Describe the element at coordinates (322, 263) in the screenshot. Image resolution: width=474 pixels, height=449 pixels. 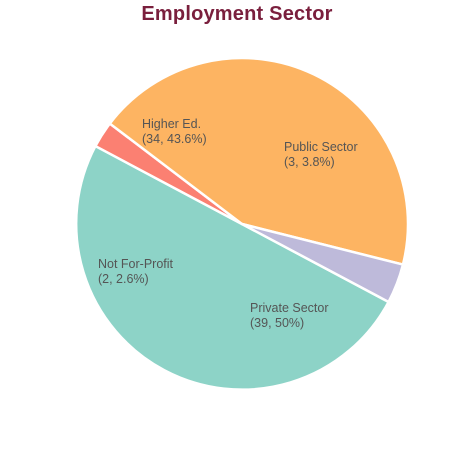
I see `pie-slice-public-sector` at that location.